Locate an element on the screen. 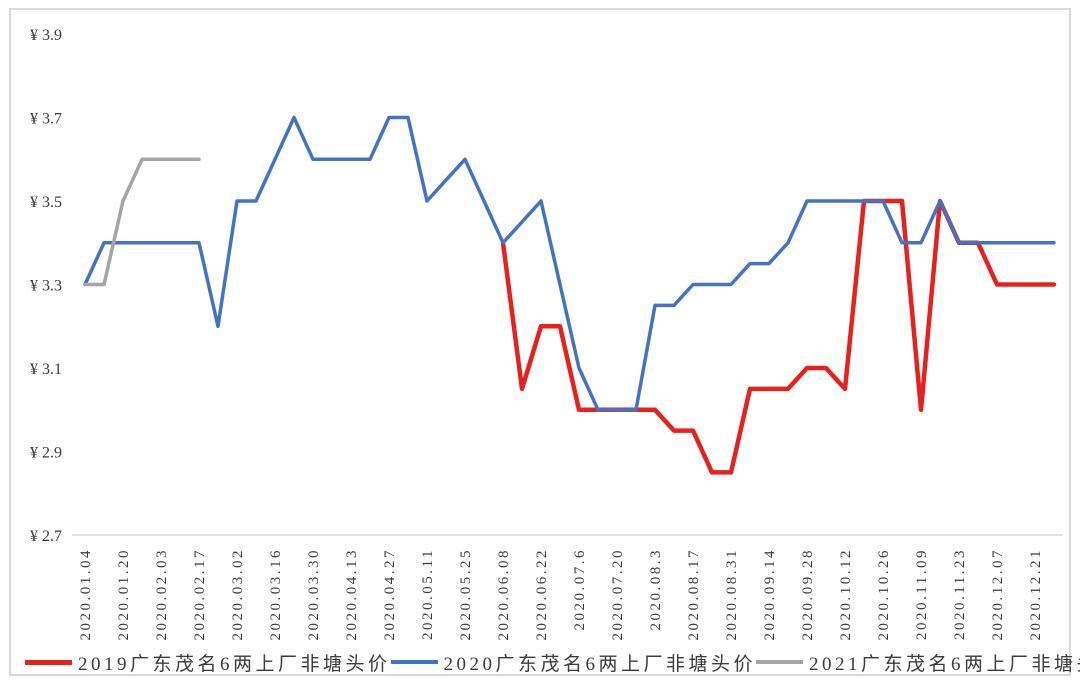 Image resolution: width=1080 pixels, height=686 pixels. x-axis-tick-label: 2020.06.08 is located at coordinates (504, 594).